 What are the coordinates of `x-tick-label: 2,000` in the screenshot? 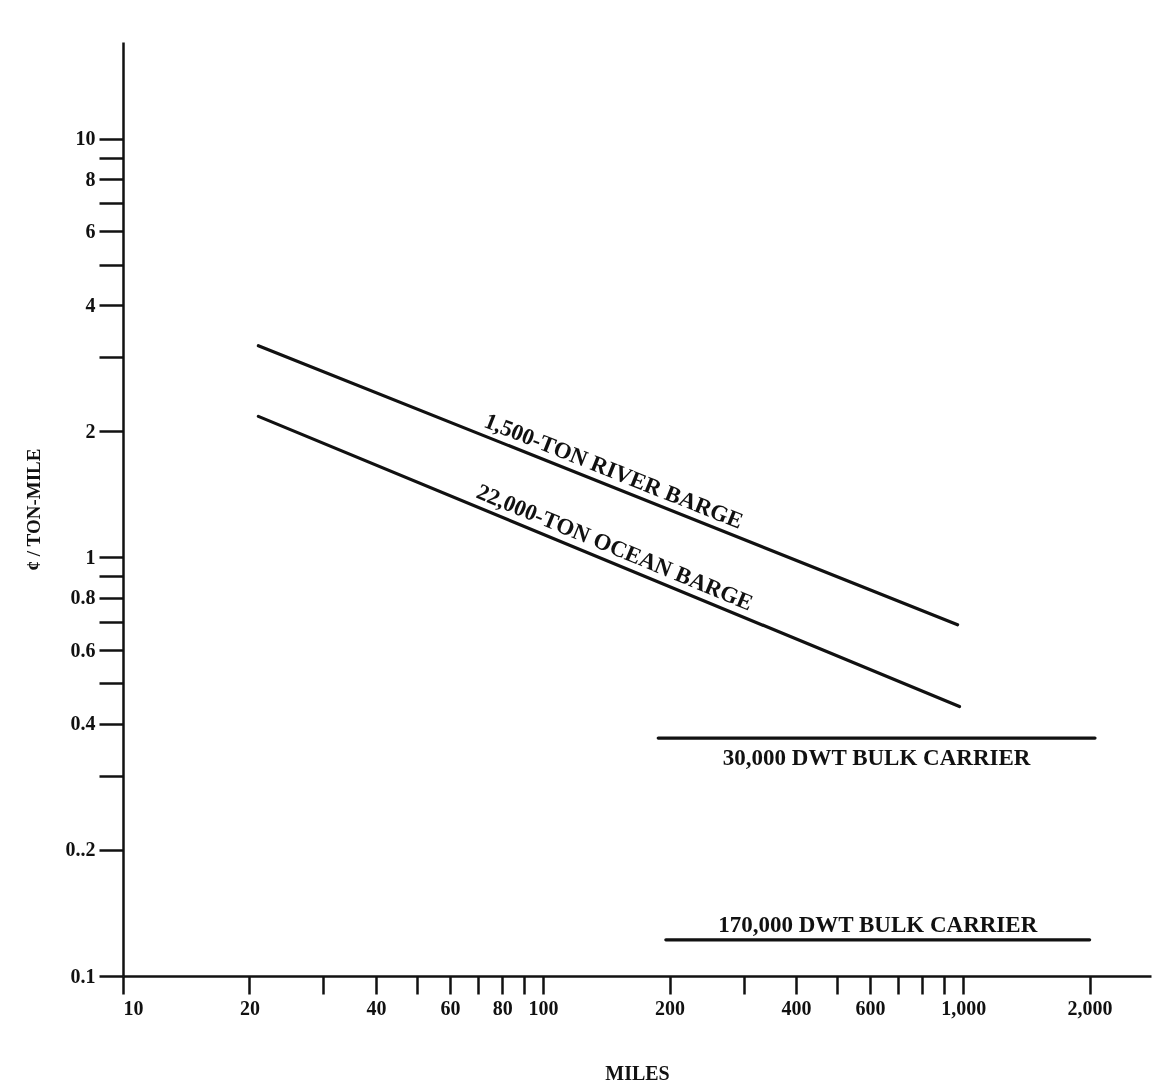 It's located at (1090, 1007).